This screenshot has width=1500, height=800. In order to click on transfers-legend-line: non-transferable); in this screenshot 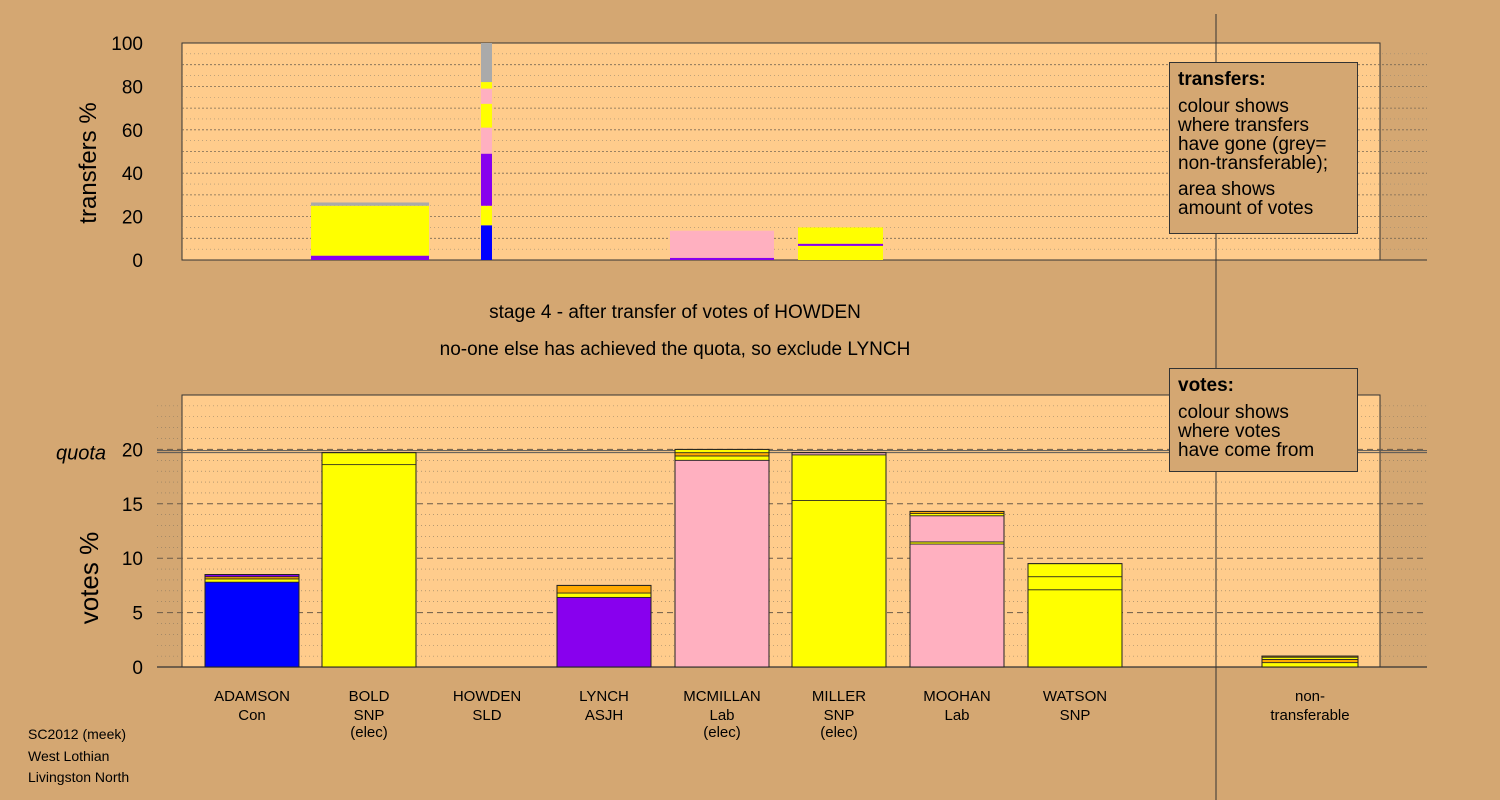, I will do `click(1253, 163)`.